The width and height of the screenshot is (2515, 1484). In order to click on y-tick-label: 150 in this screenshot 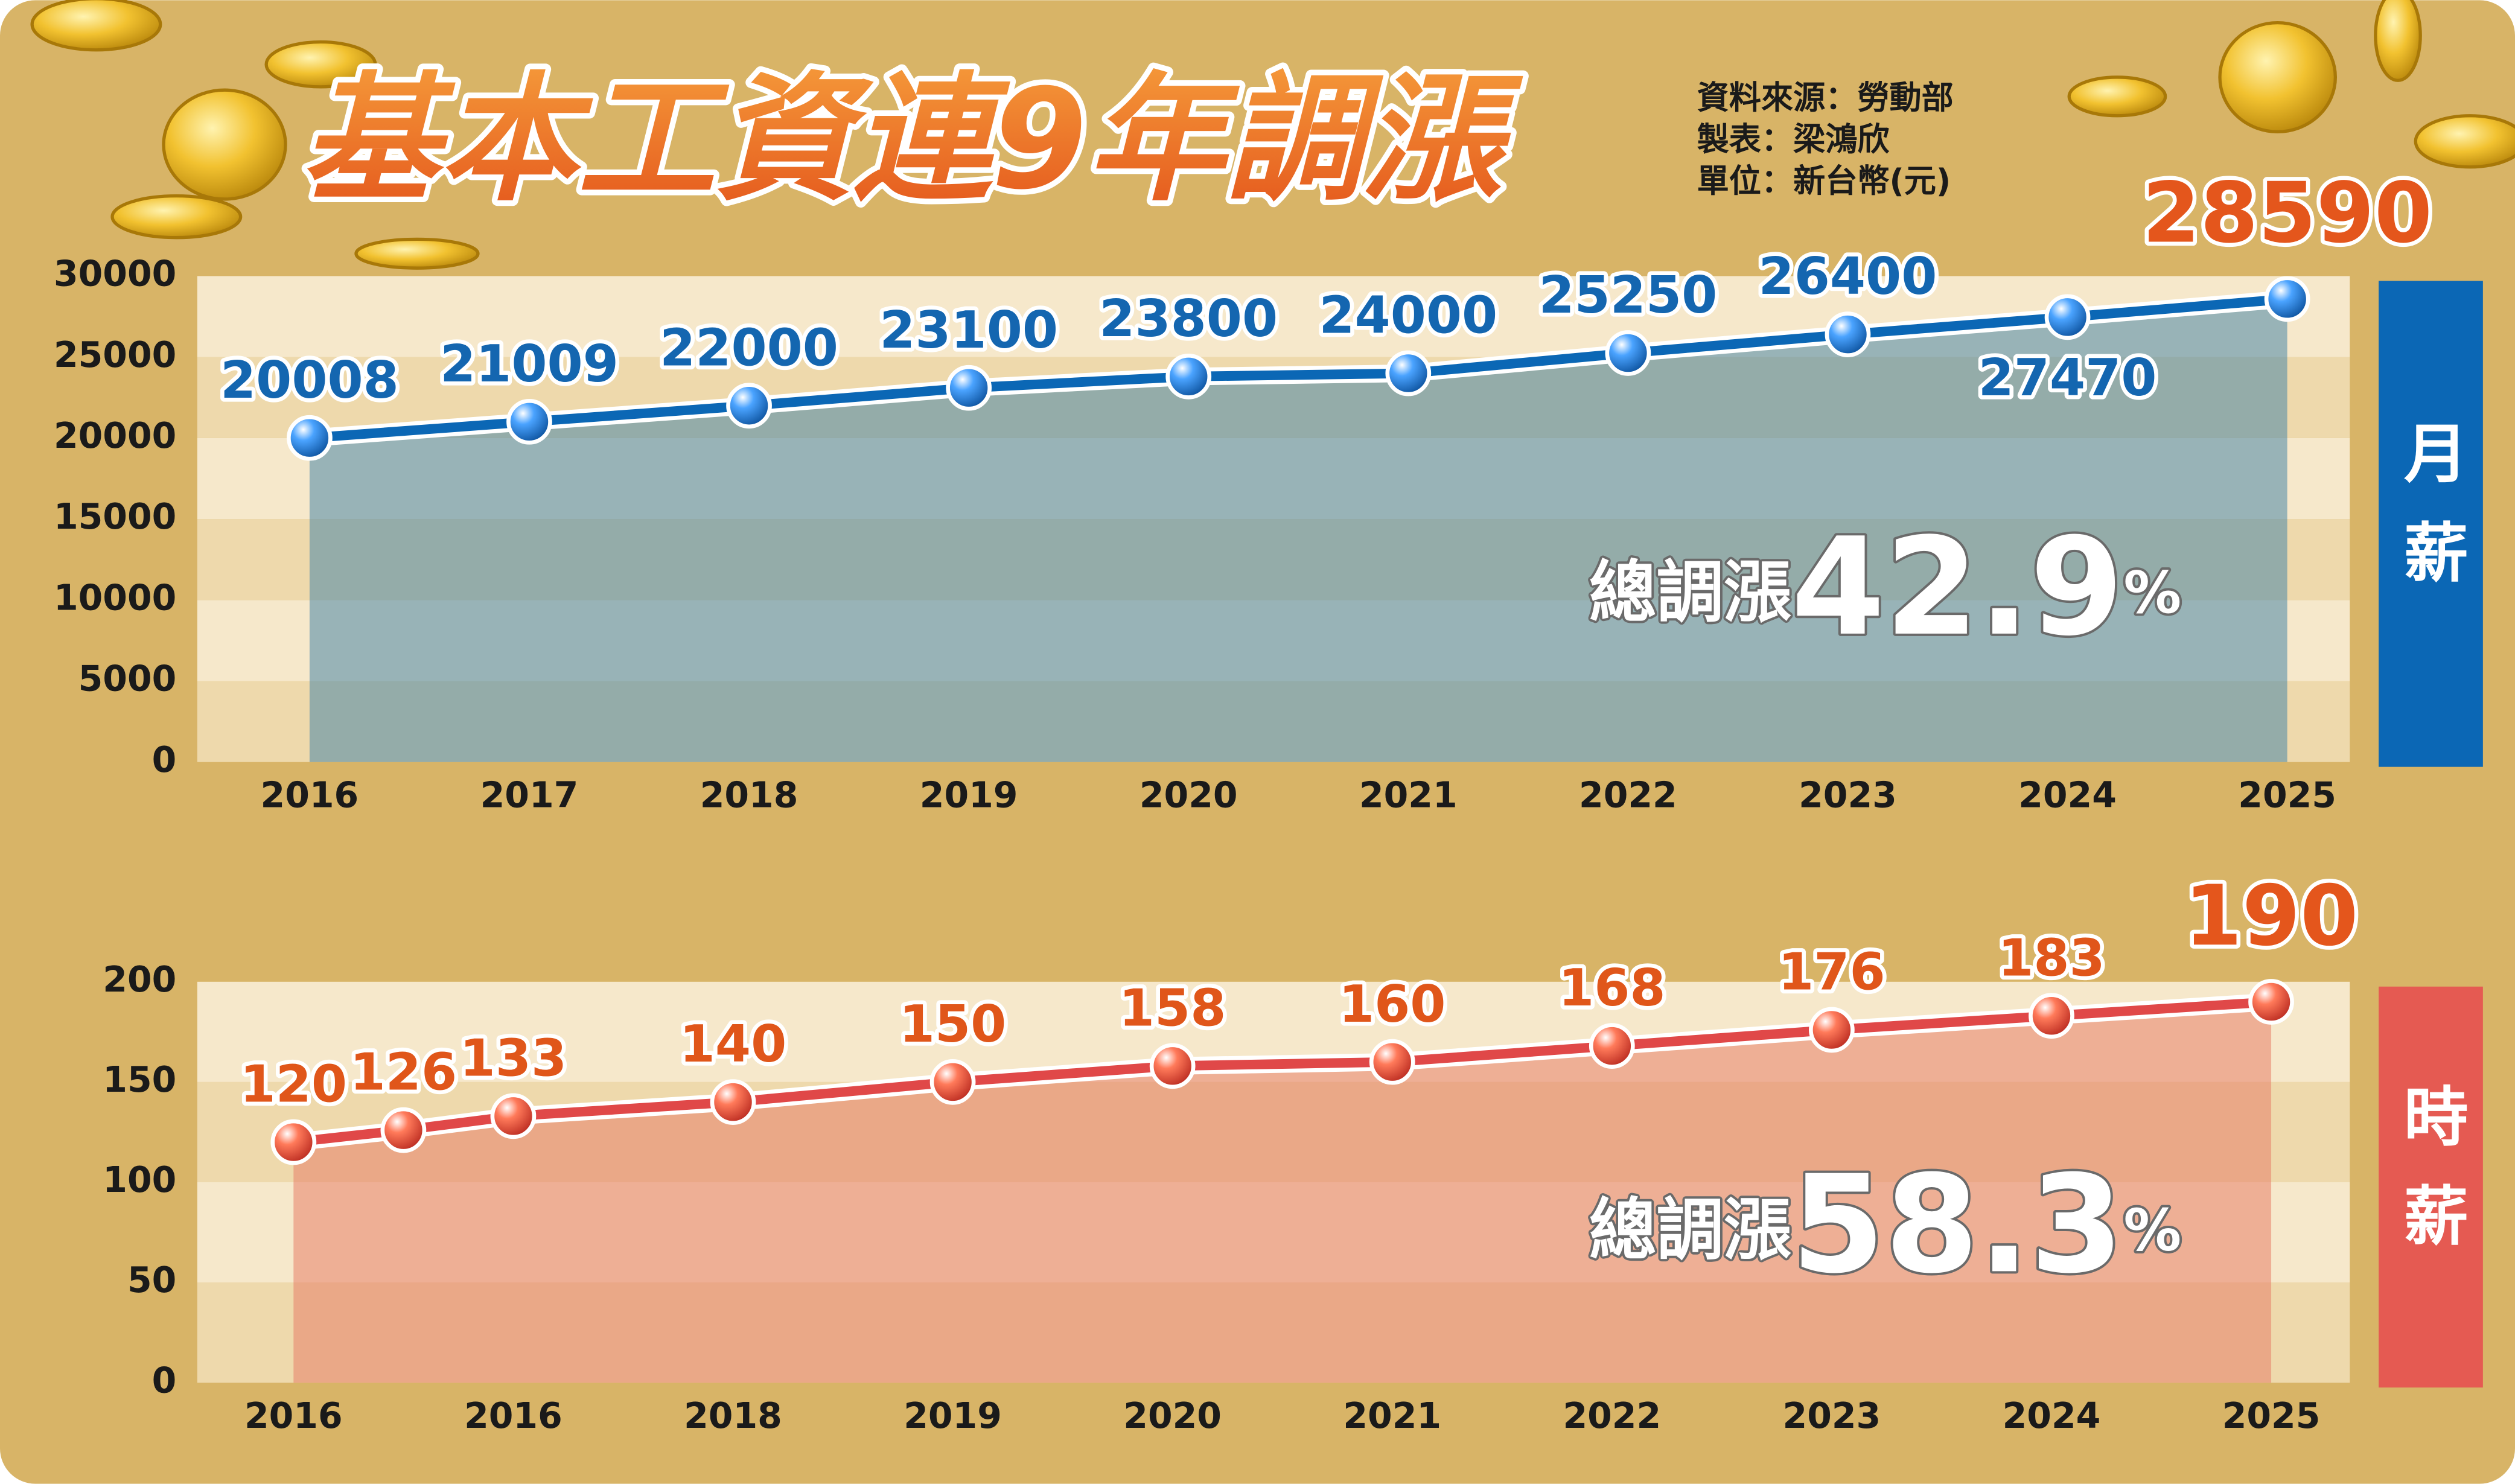, I will do `click(139, 1080)`.